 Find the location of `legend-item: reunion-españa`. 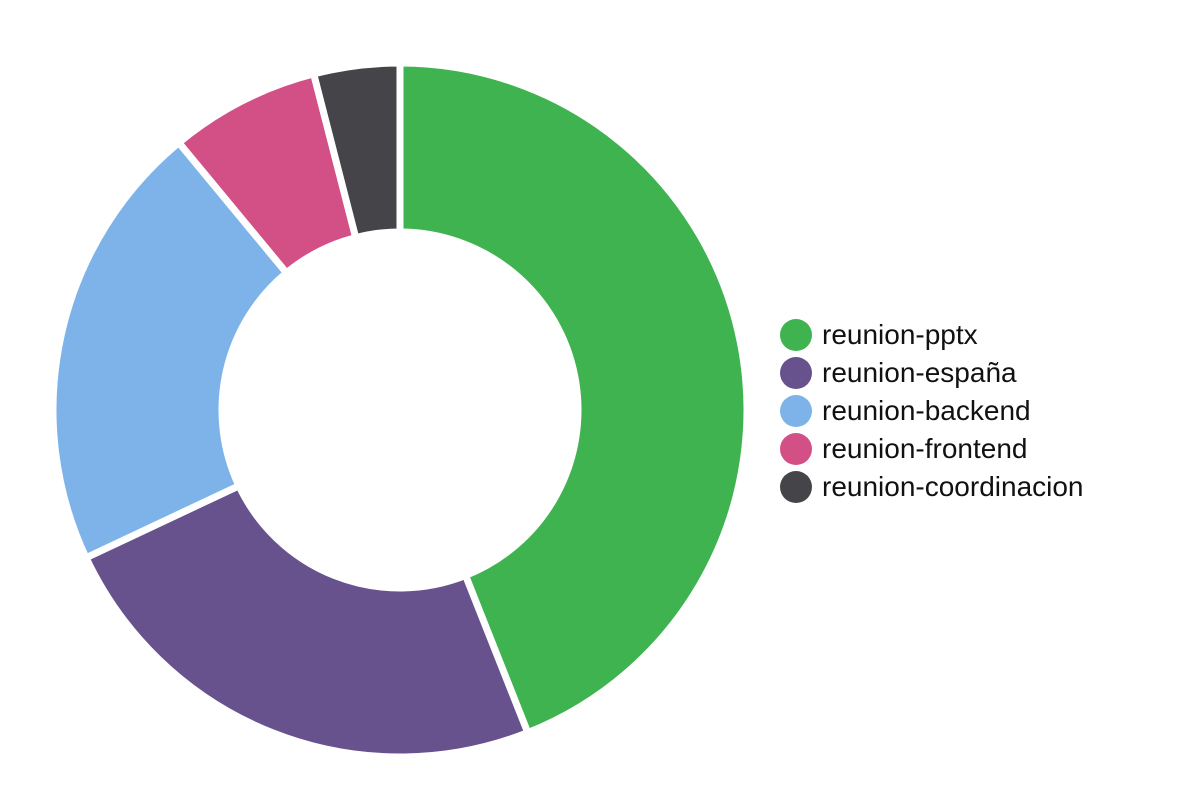

legend-item: reunion-españa is located at coordinates (932, 373).